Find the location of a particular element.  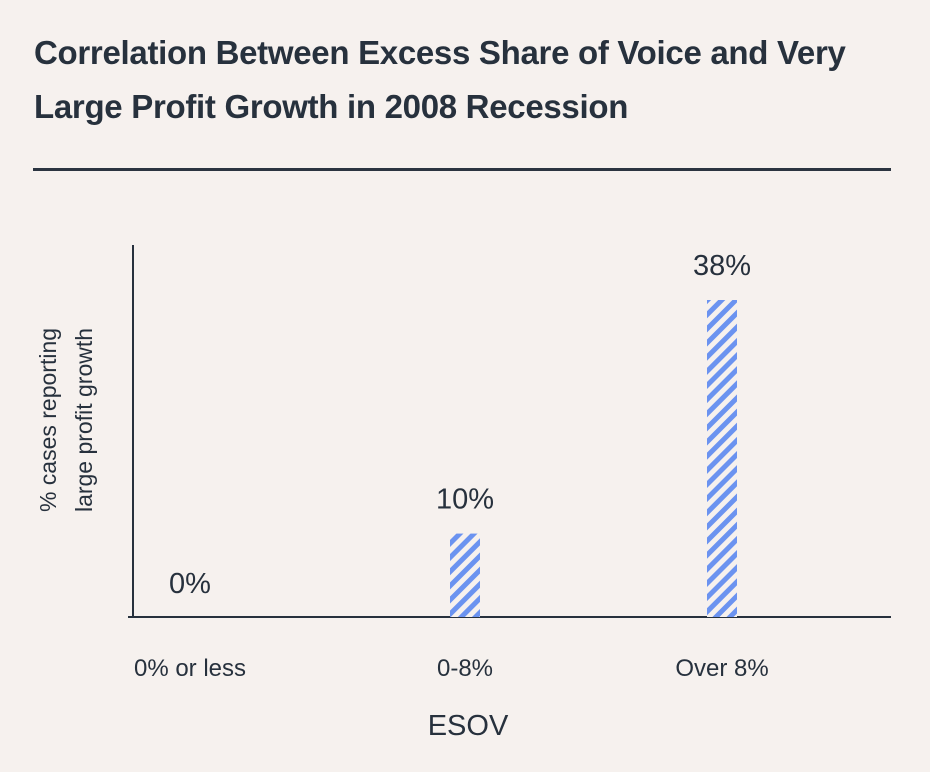

data-label-0: 0% is located at coordinates (190, 584).